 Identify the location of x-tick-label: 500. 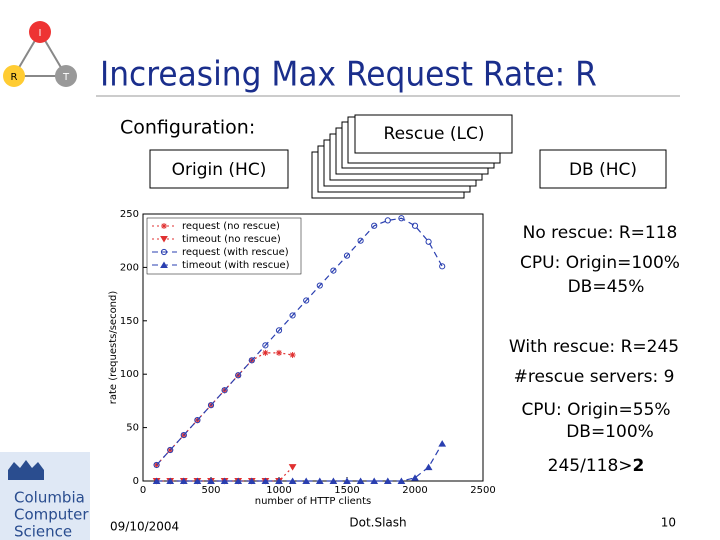
(210, 490).